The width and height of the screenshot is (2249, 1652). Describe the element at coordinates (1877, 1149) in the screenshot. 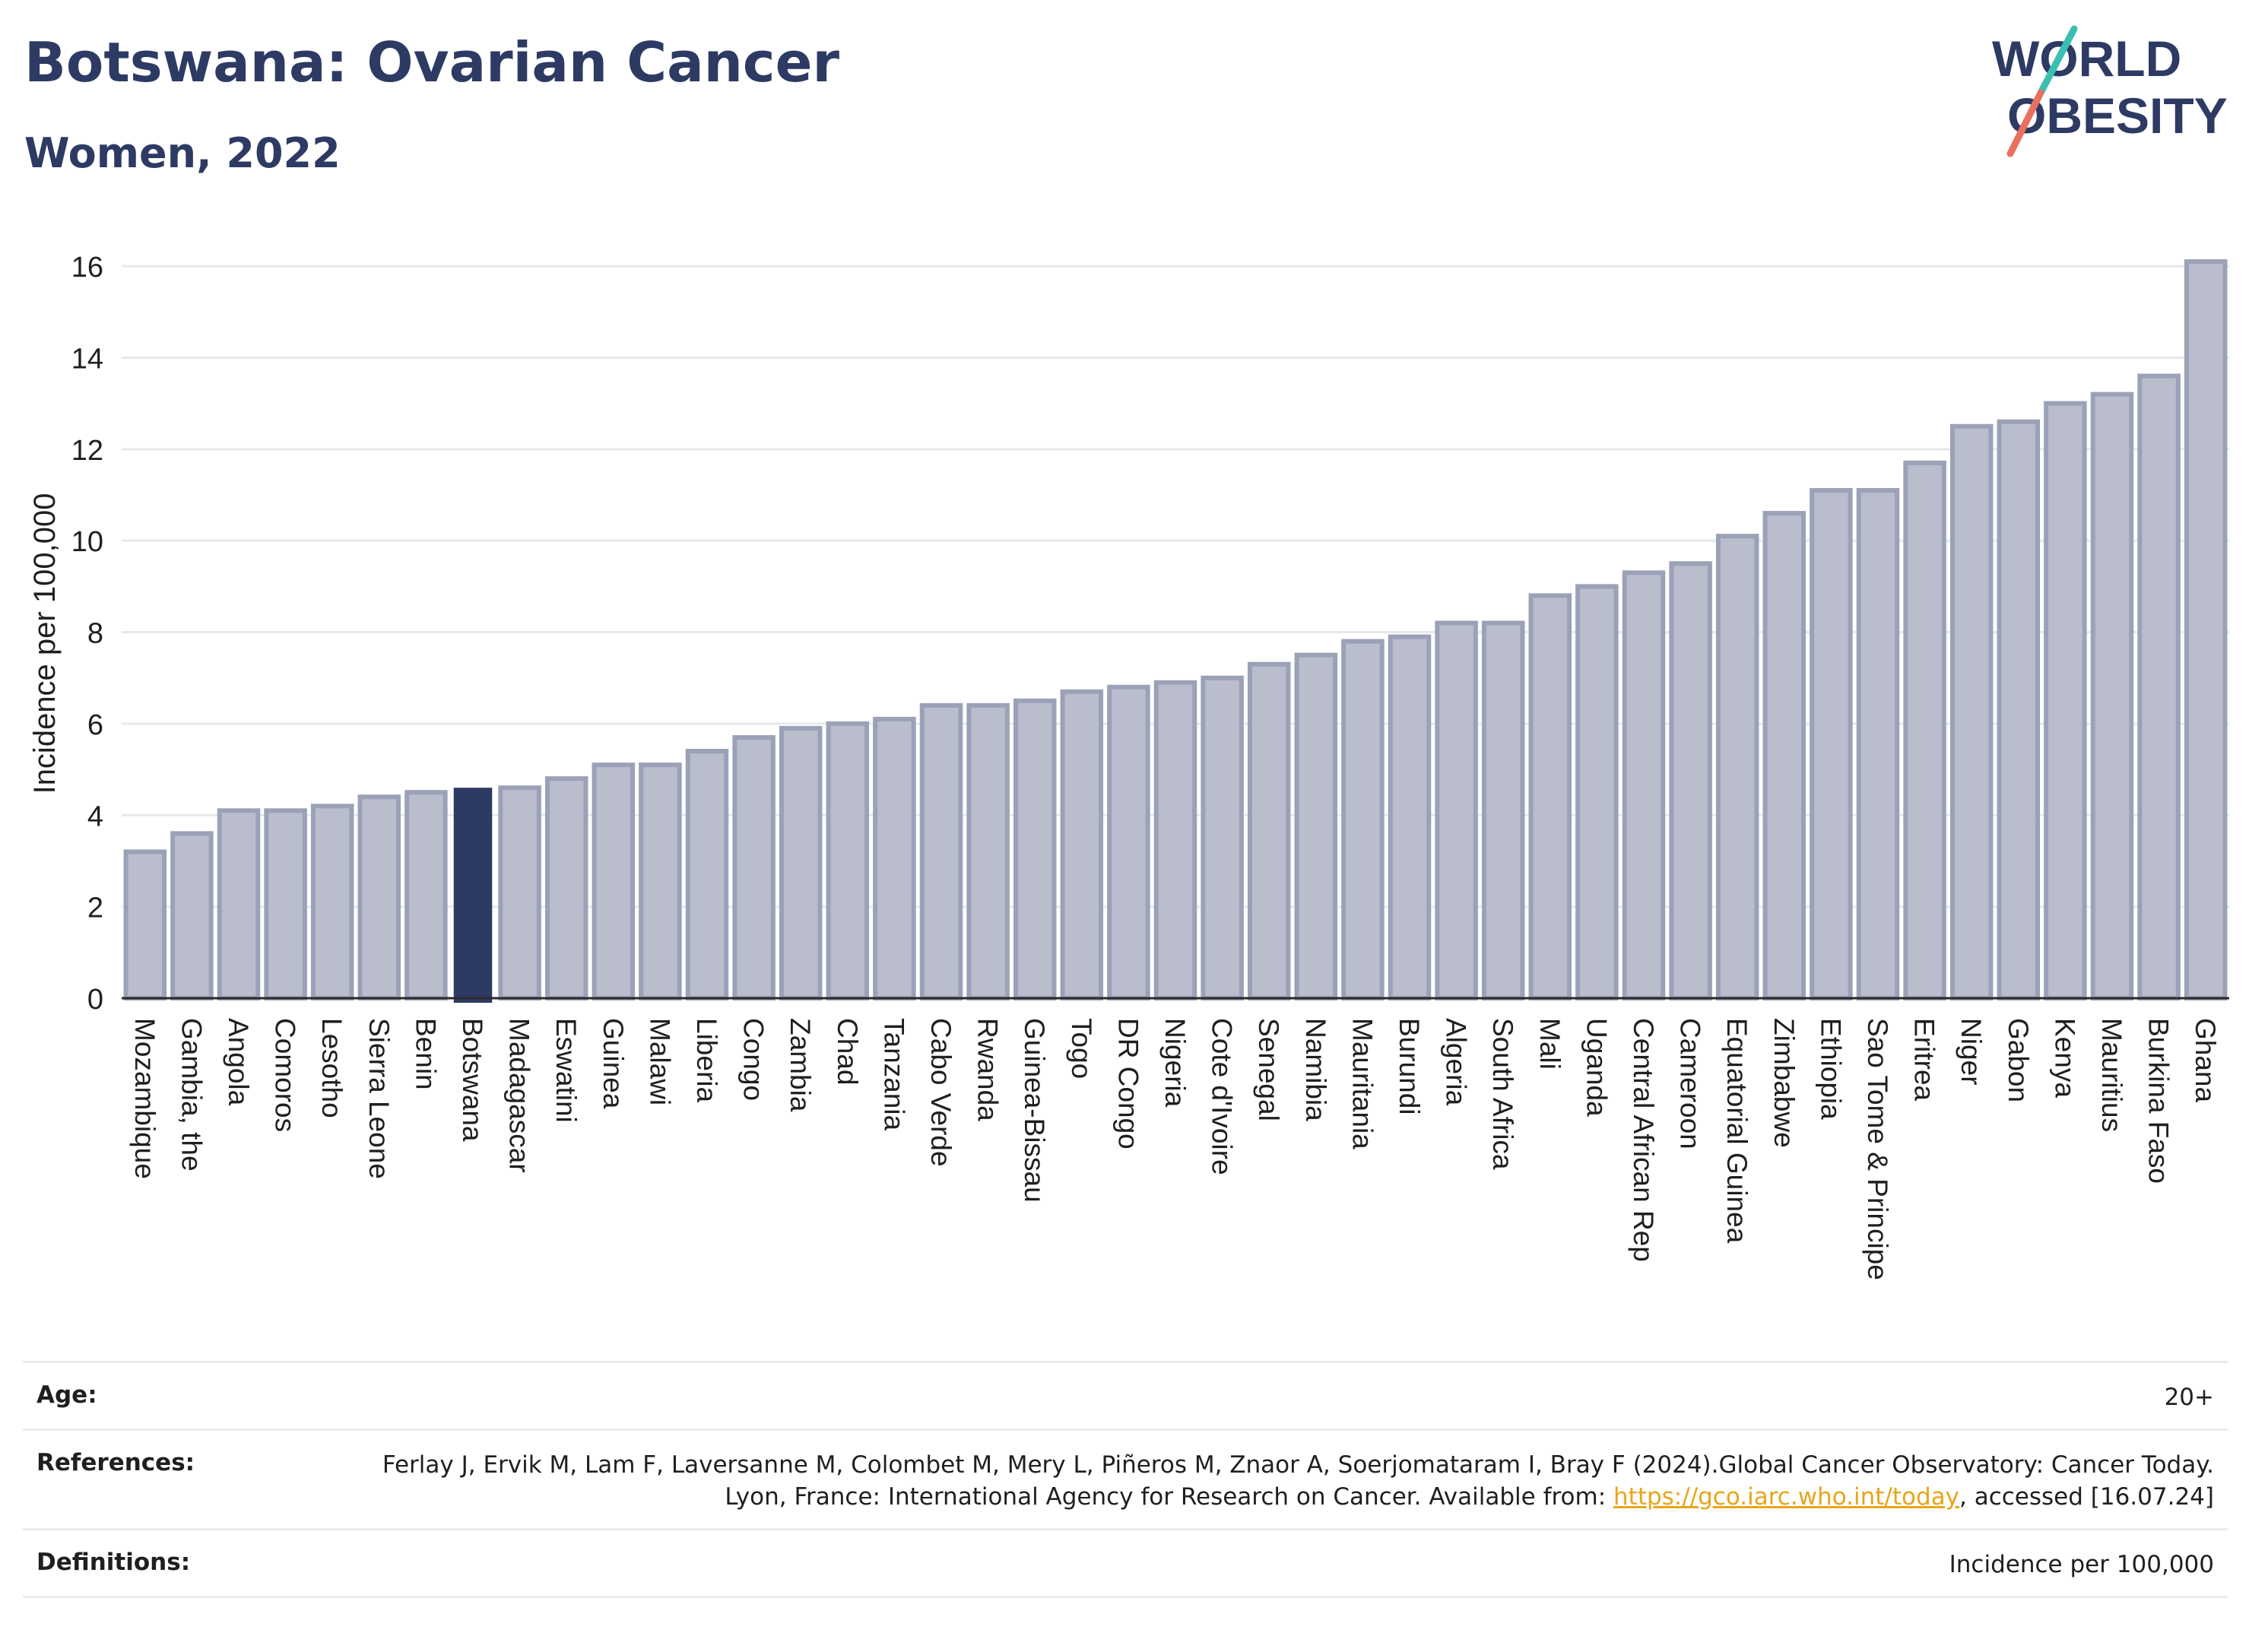

I see `x-tick-label: Sao Tome & Principe` at that location.